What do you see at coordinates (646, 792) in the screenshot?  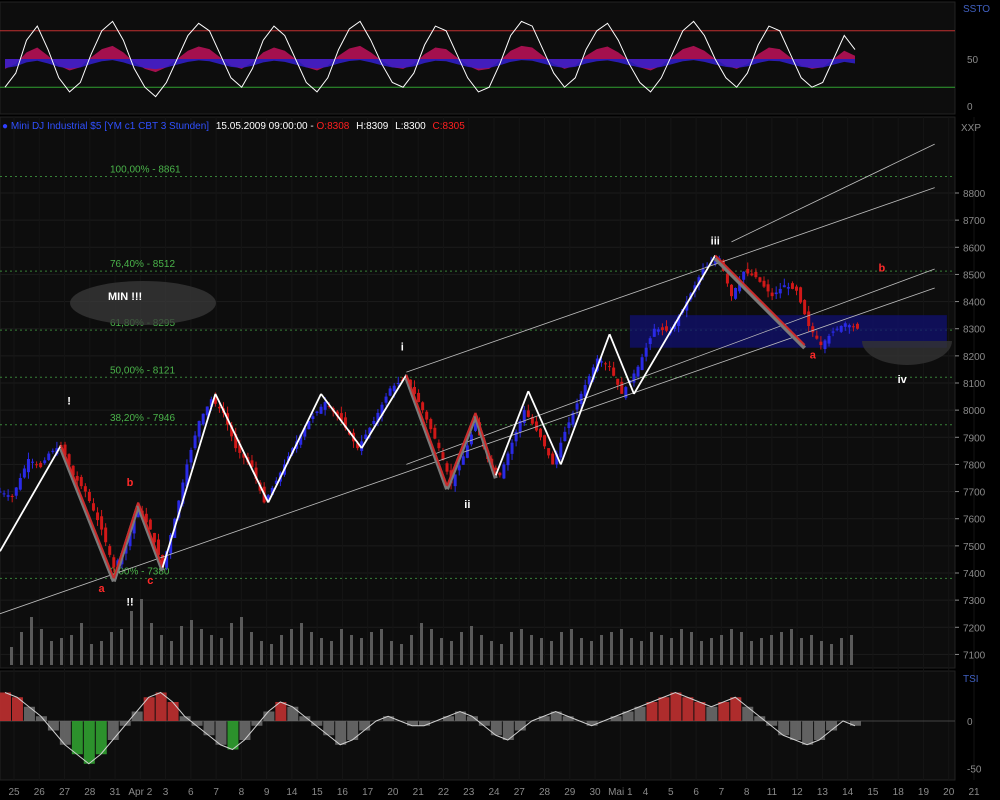 I see `time-axis-label: 4` at bounding box center [646, 792].